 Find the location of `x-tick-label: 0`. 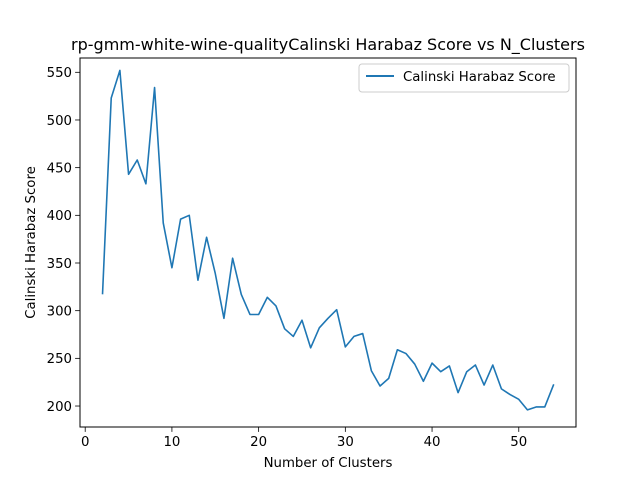

x-tick-label: 0 is located at coordinates (85, 442).